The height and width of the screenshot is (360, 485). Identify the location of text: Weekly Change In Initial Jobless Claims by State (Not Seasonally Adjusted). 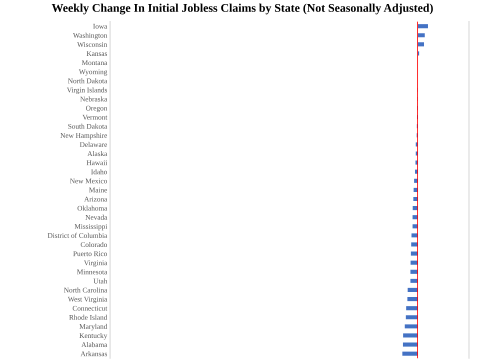
(242, 9).